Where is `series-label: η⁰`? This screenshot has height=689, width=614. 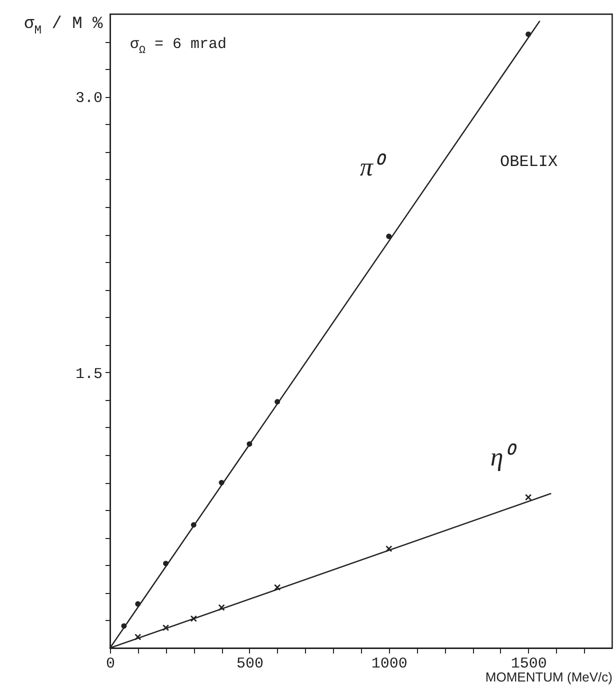
series-label: η⁰ is located at coordinates (504, 457).